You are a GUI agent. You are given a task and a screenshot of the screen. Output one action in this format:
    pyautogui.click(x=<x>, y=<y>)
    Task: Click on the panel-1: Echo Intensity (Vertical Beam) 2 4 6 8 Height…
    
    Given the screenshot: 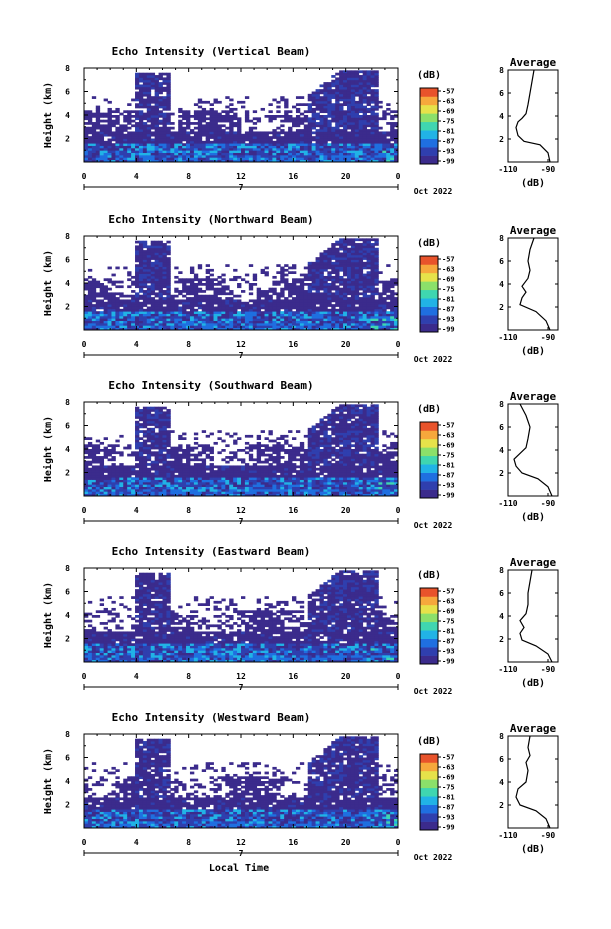 What is the action you would take?
    pyautogui.click(x=300, y=120)
    